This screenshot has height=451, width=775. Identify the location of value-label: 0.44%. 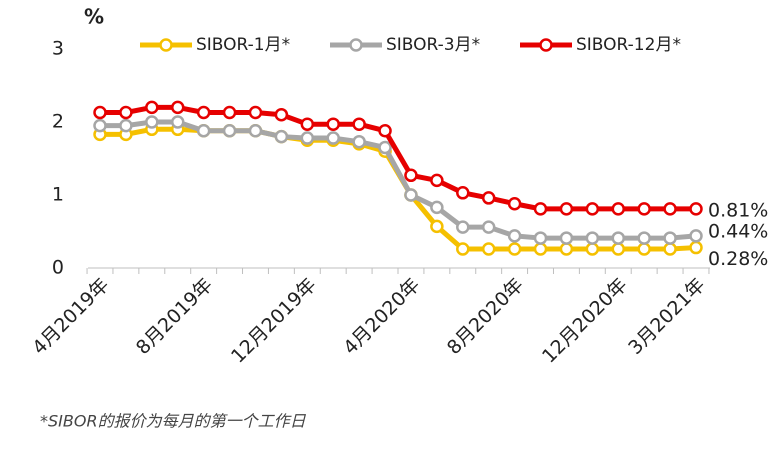
(738, 231).